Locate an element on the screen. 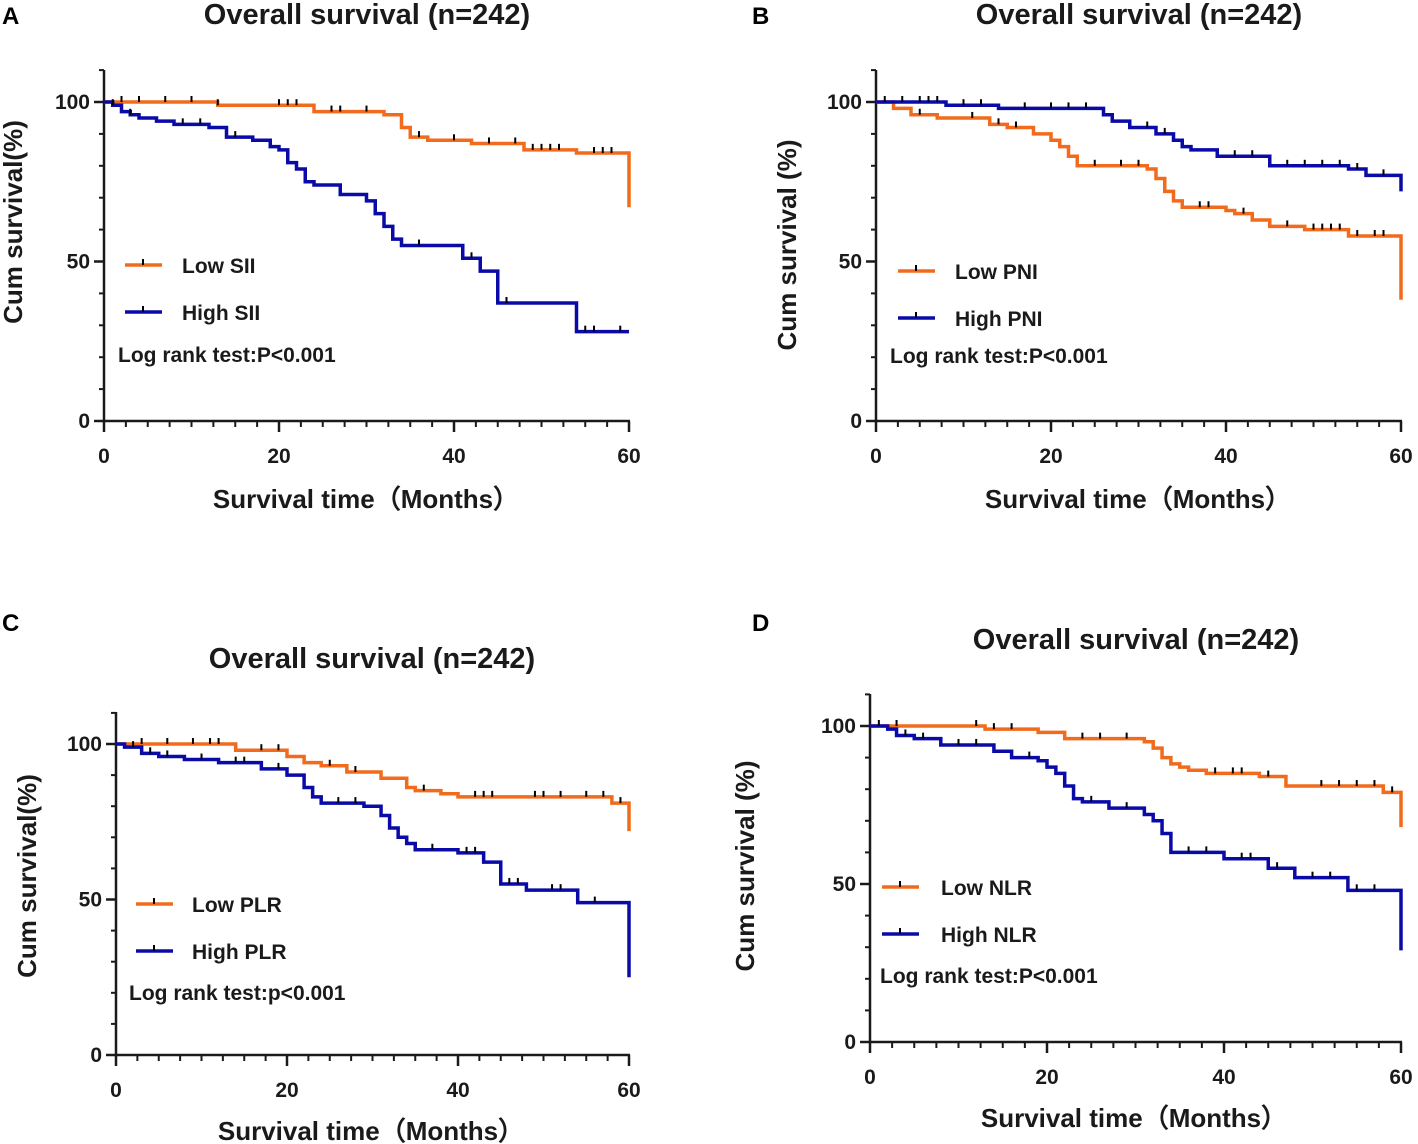 Image resolution: width=1418 pixels, height=1144 pixels. legend: Low PNI High PNI is located at coordinates (970, 296).